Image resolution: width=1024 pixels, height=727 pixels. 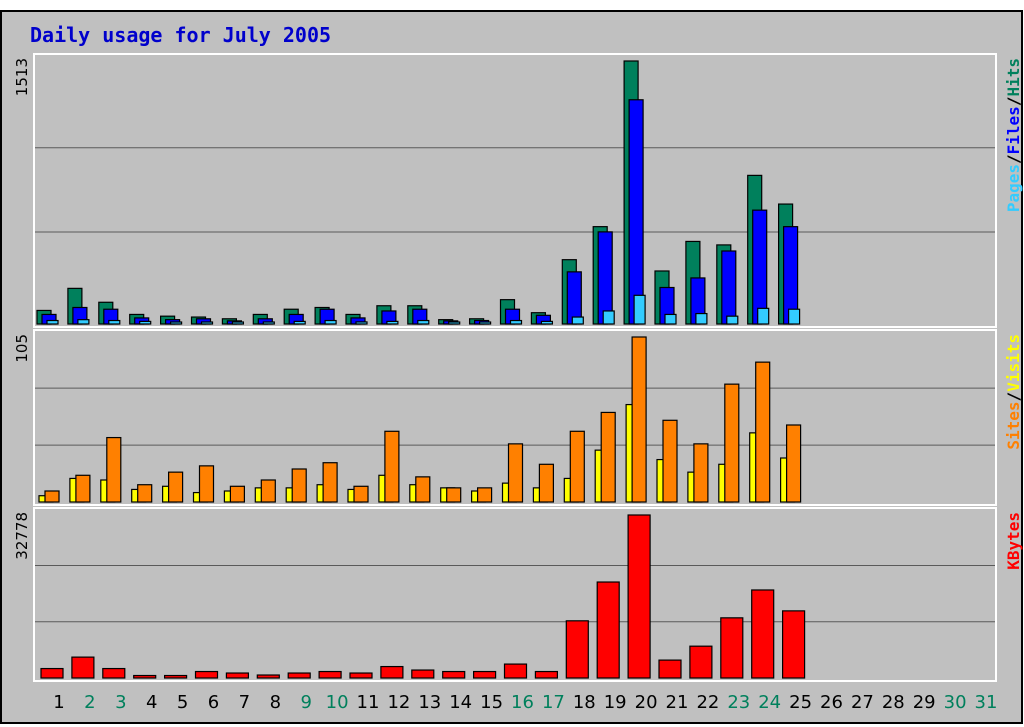 What do you see at coordinates (1013, 188) in the screenshot?
I see `legend-item: Pages` at bounding box center [1013, 188].